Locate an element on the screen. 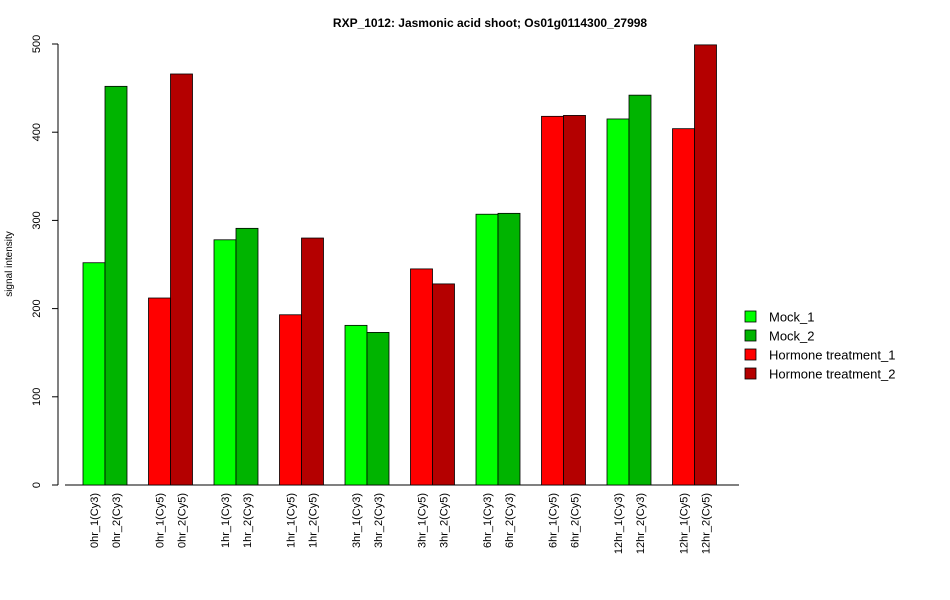 The height and width of the screenshot is (600, 950). x-tick-label: 12hr_2(Cy3) is located at coordinates (641, 523).